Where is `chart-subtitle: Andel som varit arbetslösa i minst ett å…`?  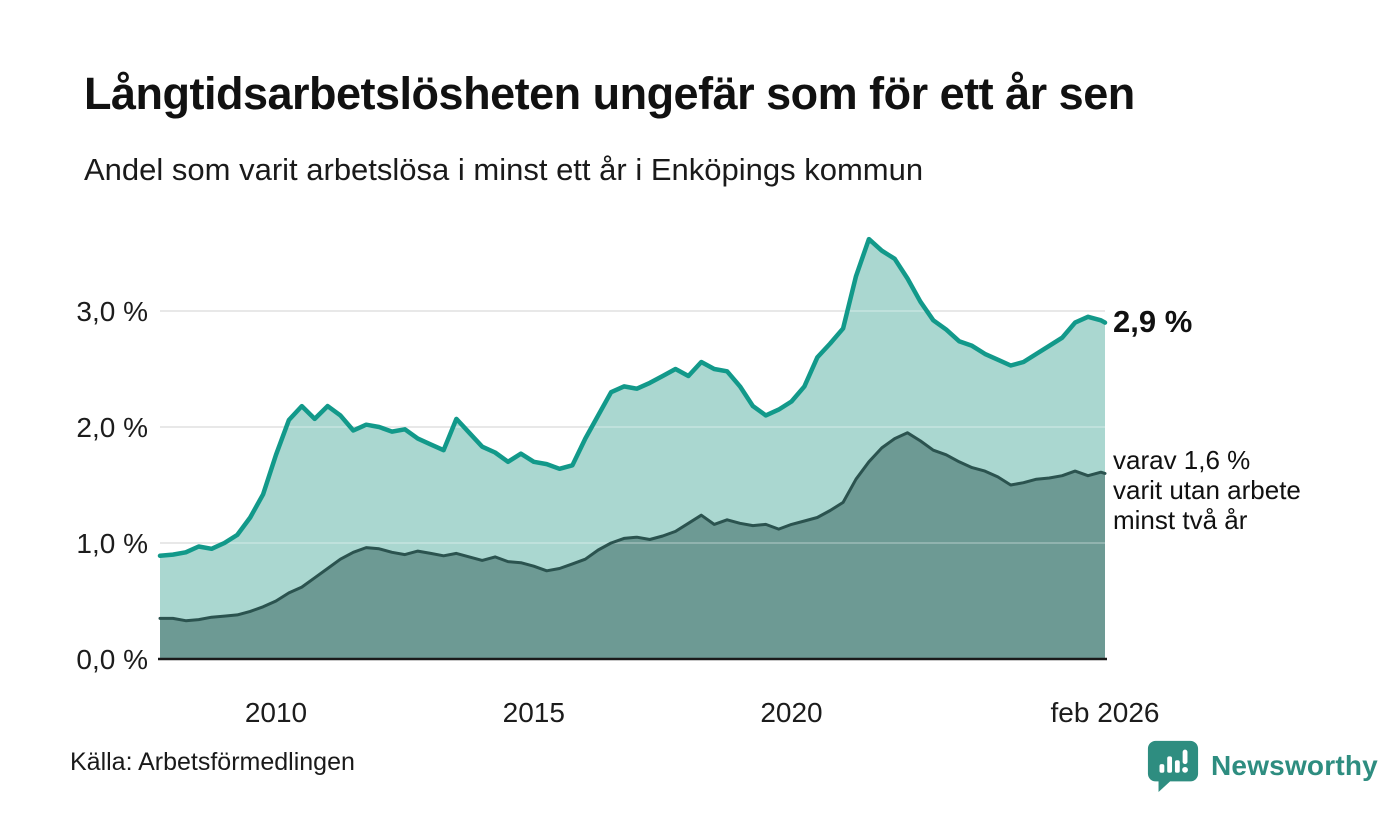
chart-subtitle: Andel som varit arbetslösa i minst ett å… is located at coordinates (504, 169).